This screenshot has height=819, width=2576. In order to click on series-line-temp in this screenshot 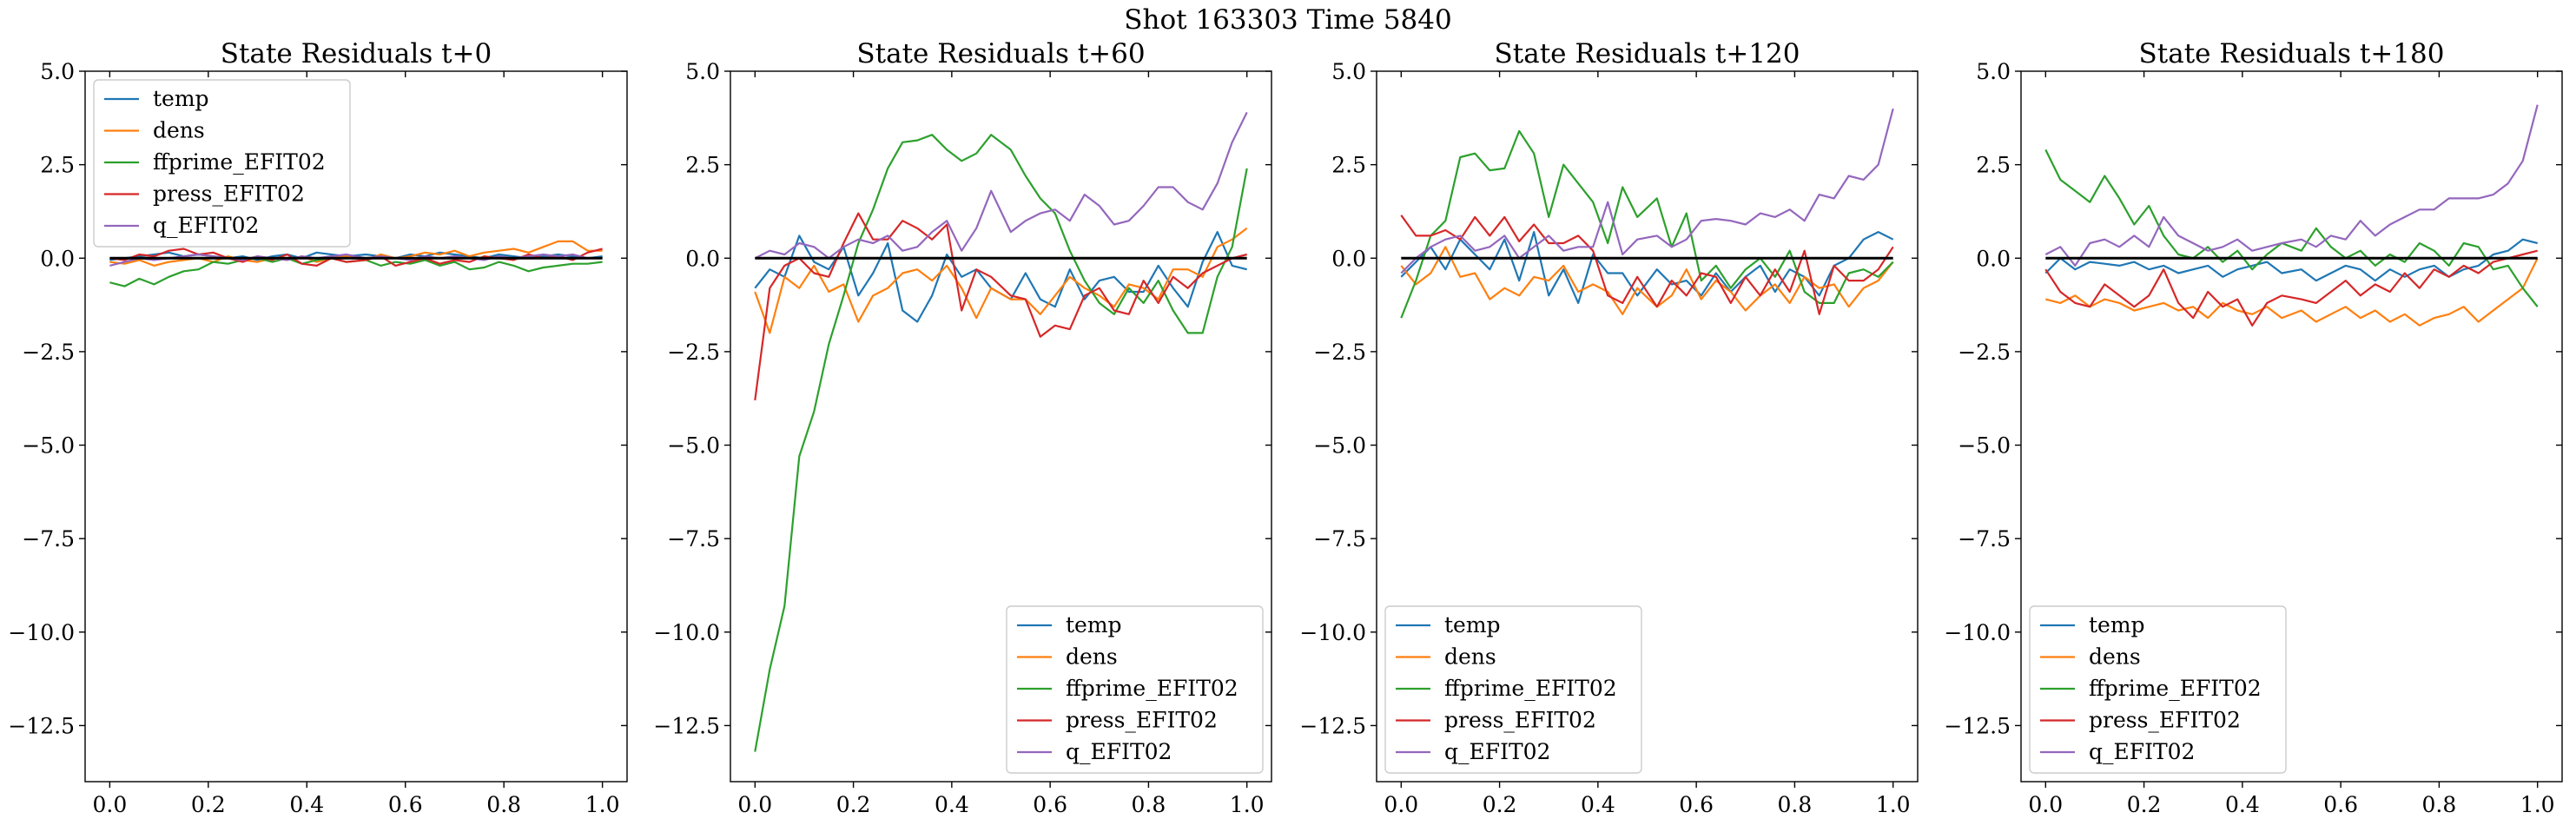, I will do `click(2291, 260)`.